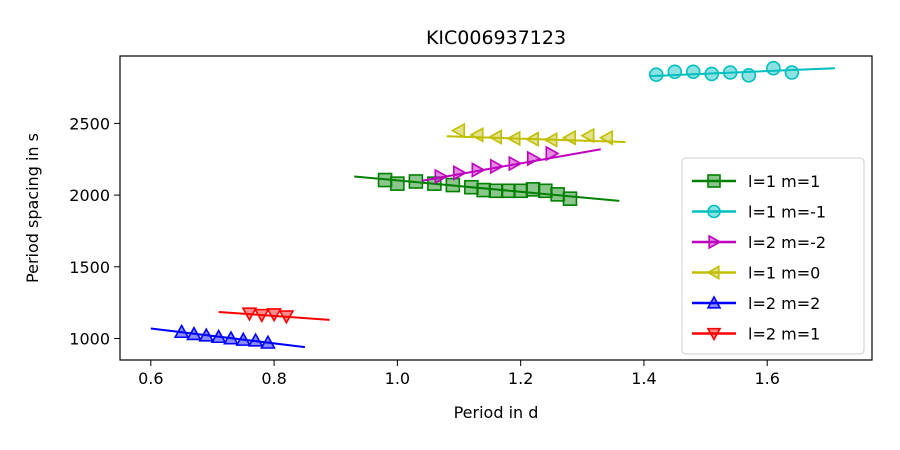 Image resolution: width=900 pixels, height=450 pixels. Describe the element at coordinates (89, 267) in the screenshot. I see `y-tick-label: 1500` at that location.